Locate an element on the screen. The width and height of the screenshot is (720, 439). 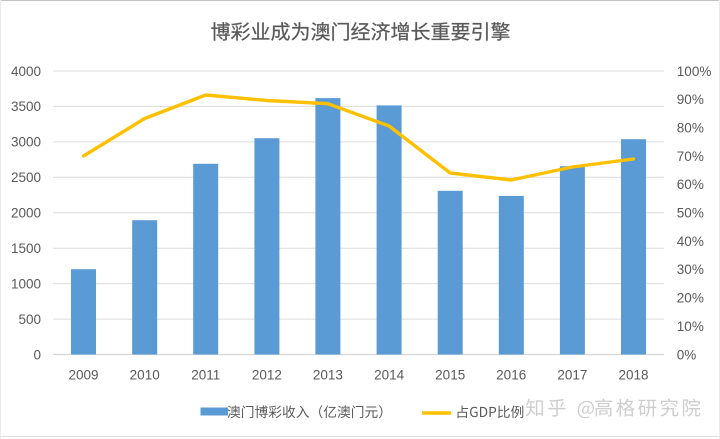
svg-text: 80% is located at coordinates (690, 128).